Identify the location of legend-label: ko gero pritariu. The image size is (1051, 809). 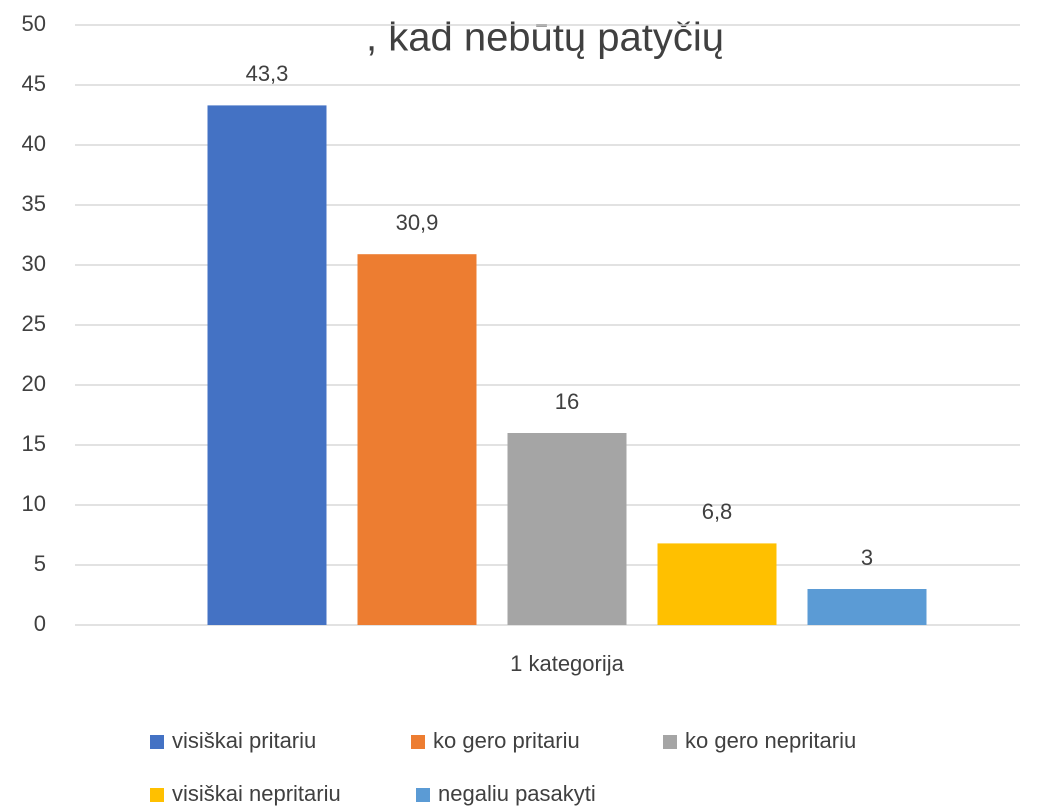
(506, 740).